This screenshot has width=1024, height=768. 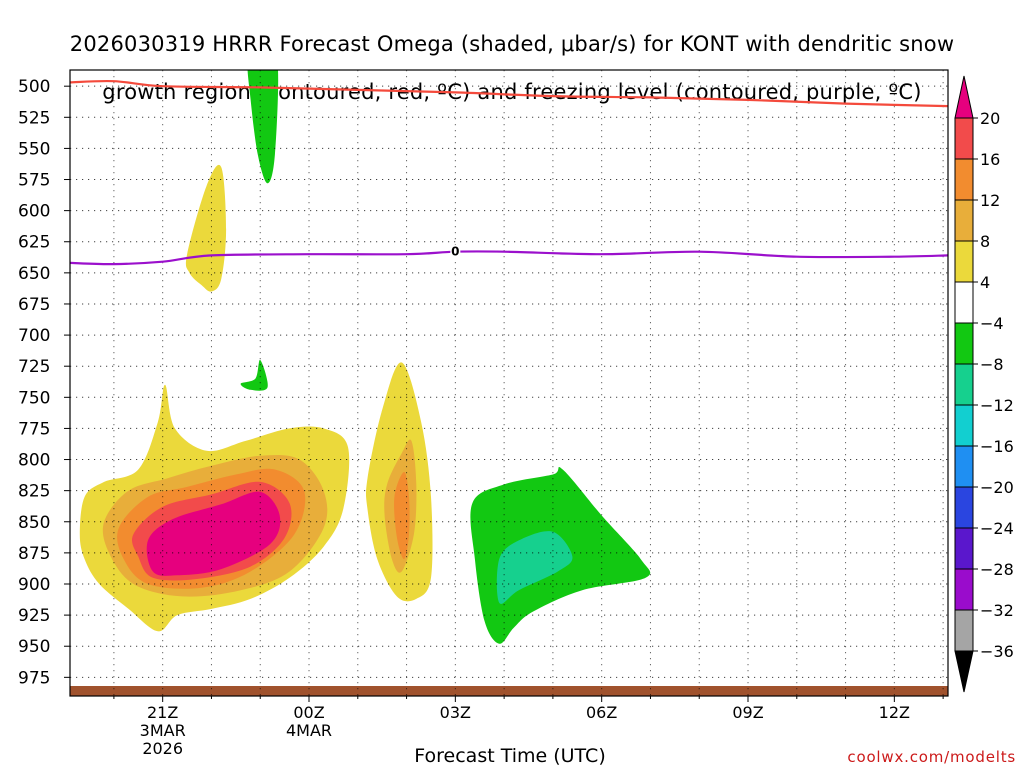 I want to click on freezing-level-label: 0, so click(x=455, y=252).